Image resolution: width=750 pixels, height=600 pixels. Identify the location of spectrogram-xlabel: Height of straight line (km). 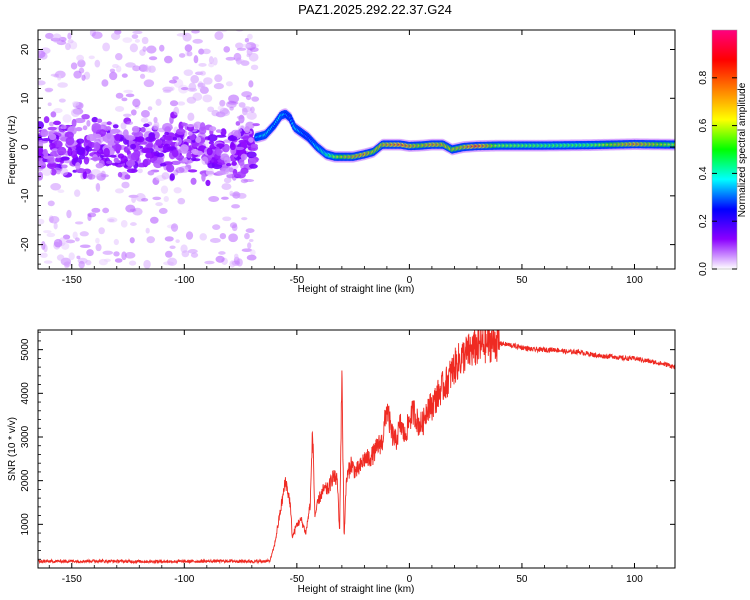
(356, 289).